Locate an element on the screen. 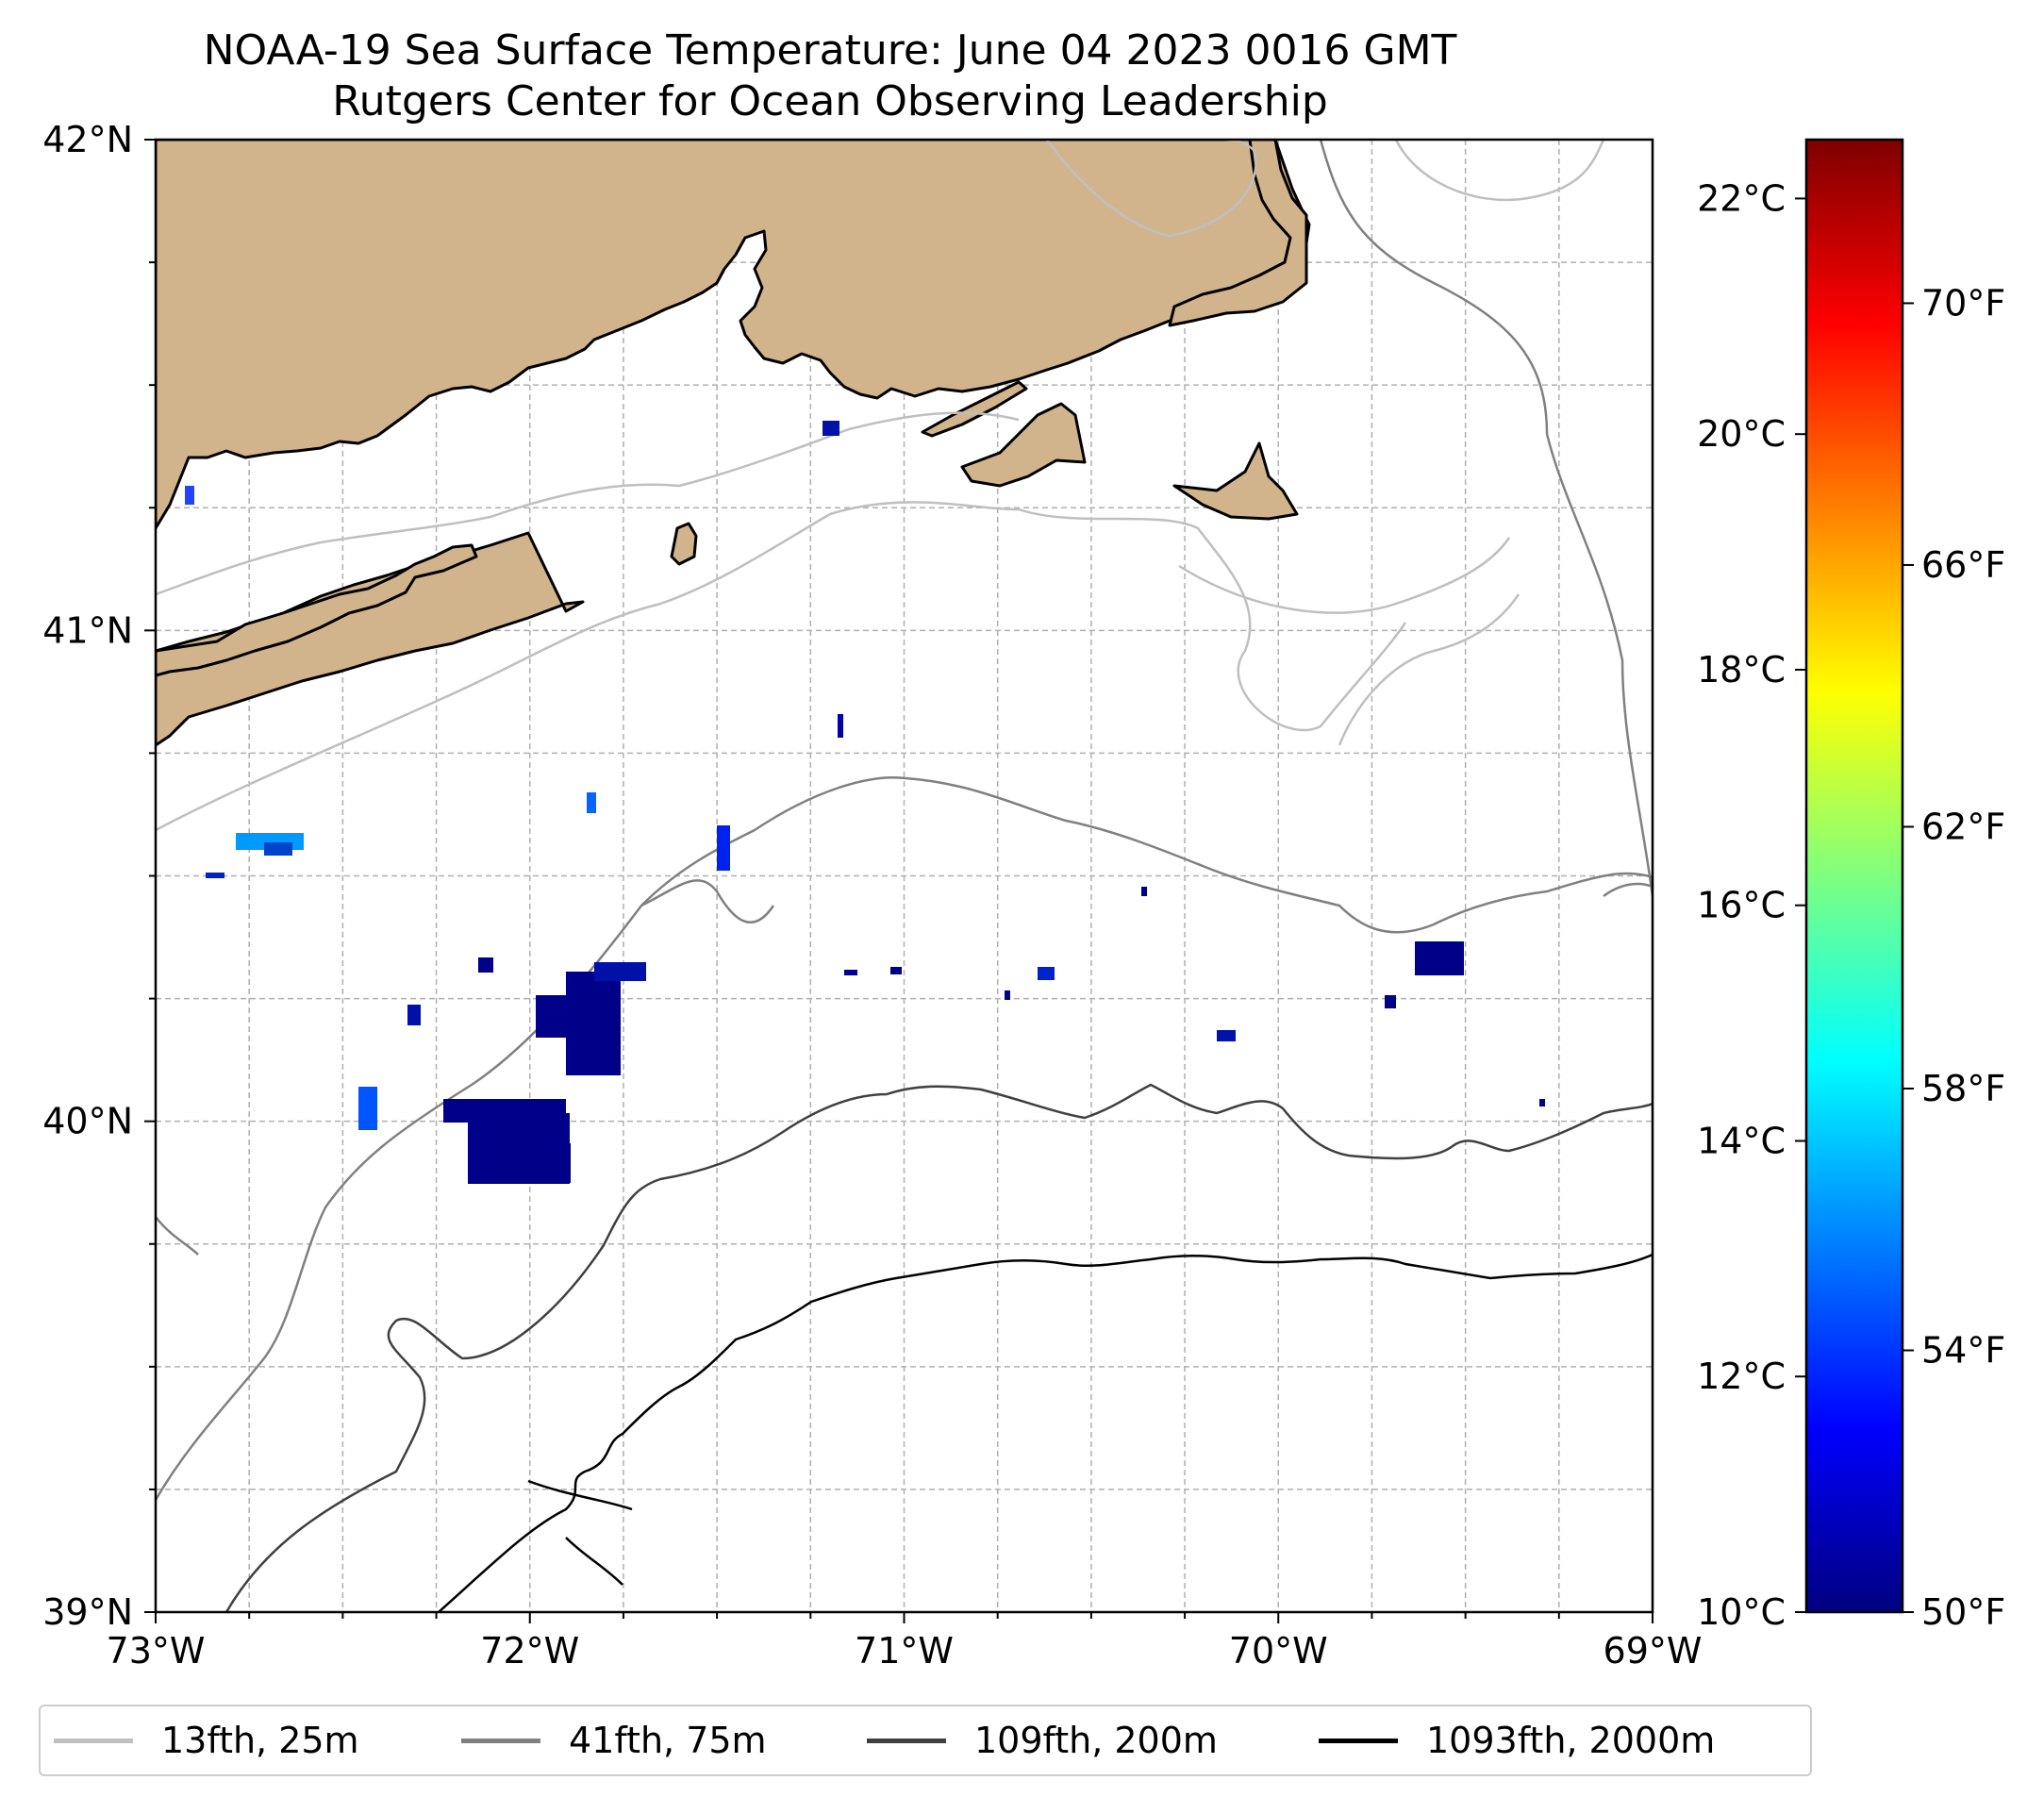 This screenshot has width=2044, height=1797. fahrenheit-tick-label: 50°F is located at coordinates (1963, 1612).